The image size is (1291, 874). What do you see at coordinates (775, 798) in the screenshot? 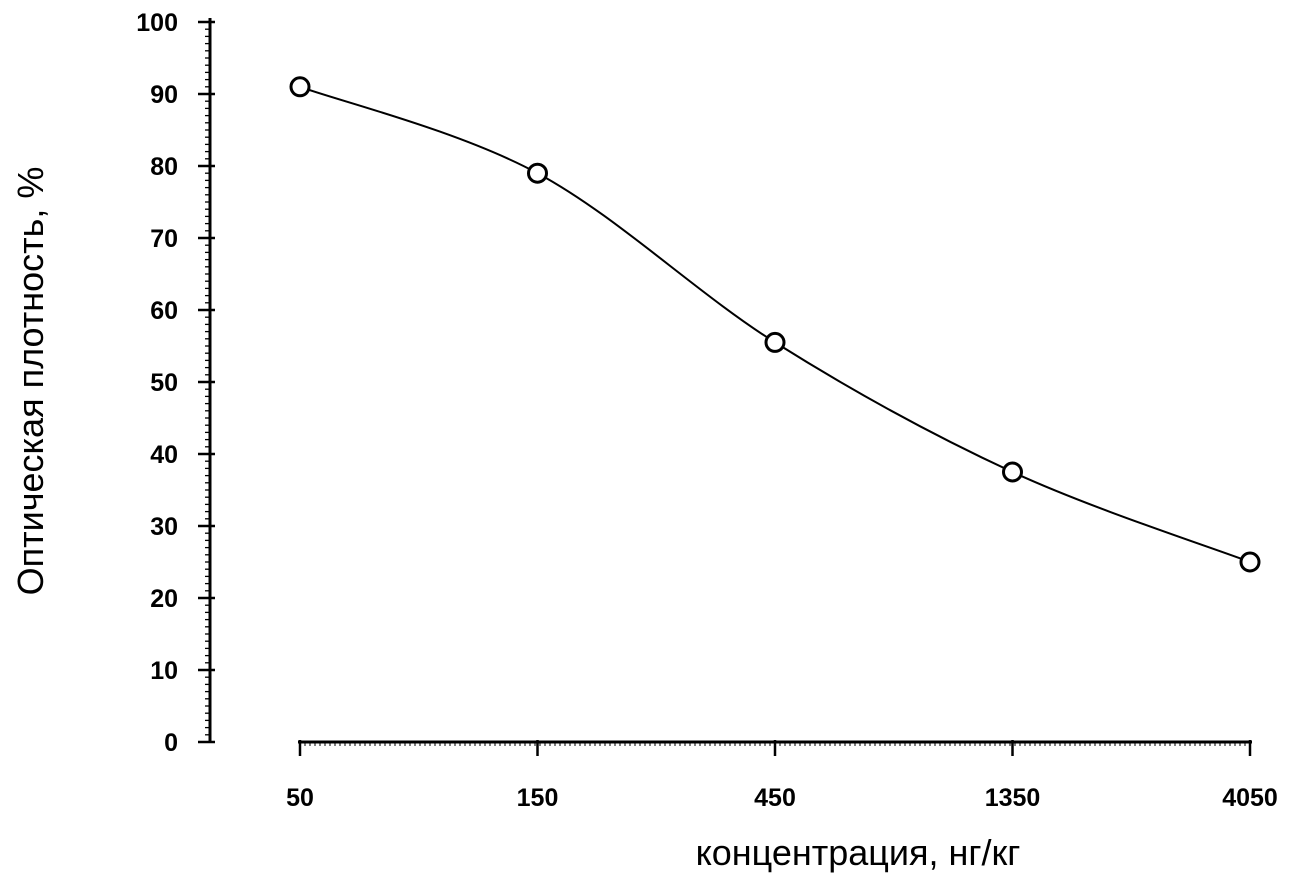
I see `x-tick-label: 450` at bounding box center [775, 798].